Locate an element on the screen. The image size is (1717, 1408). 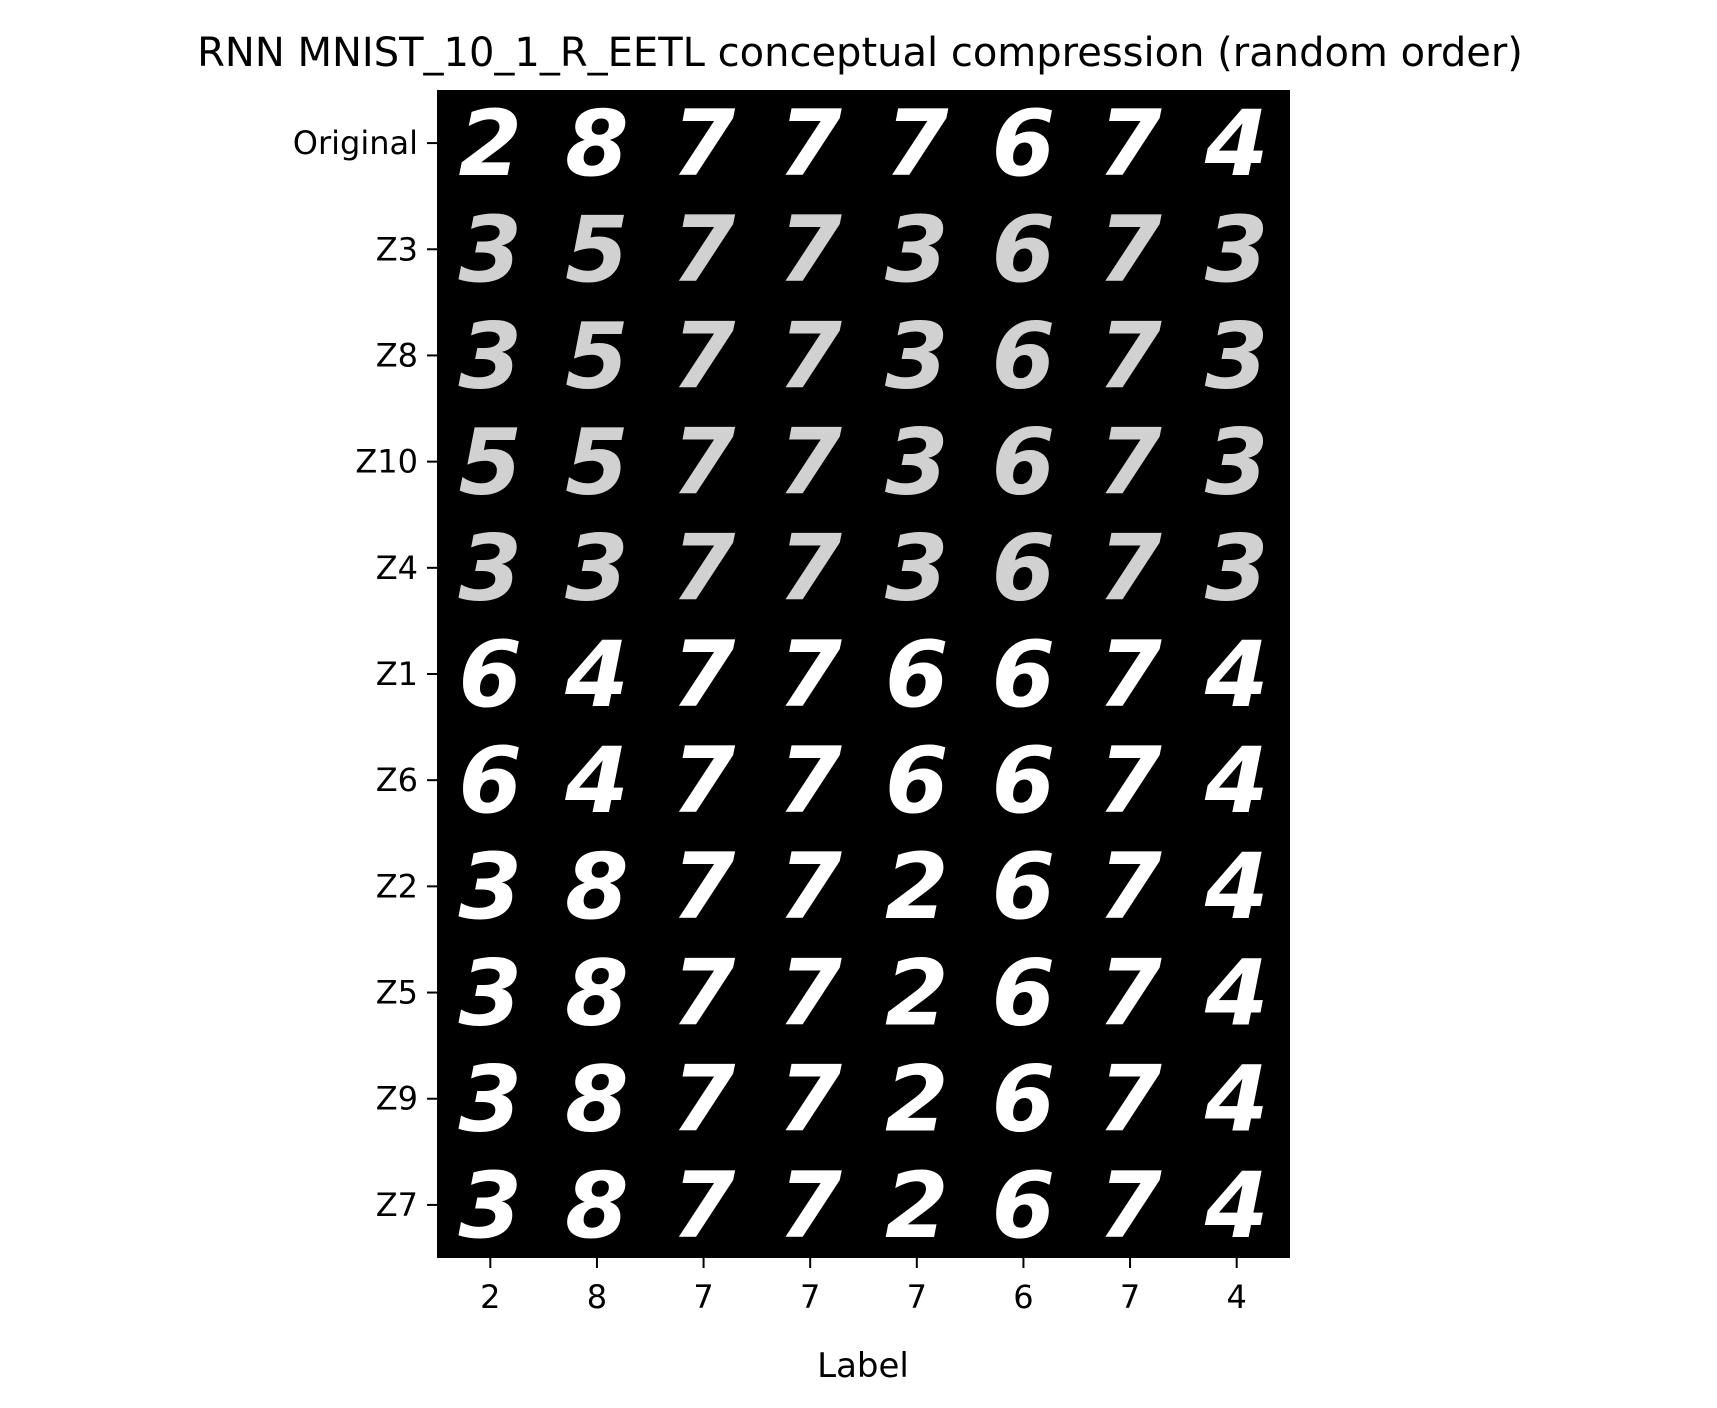
y-tick-label: Z9 is located at coordinates (397, 1099).